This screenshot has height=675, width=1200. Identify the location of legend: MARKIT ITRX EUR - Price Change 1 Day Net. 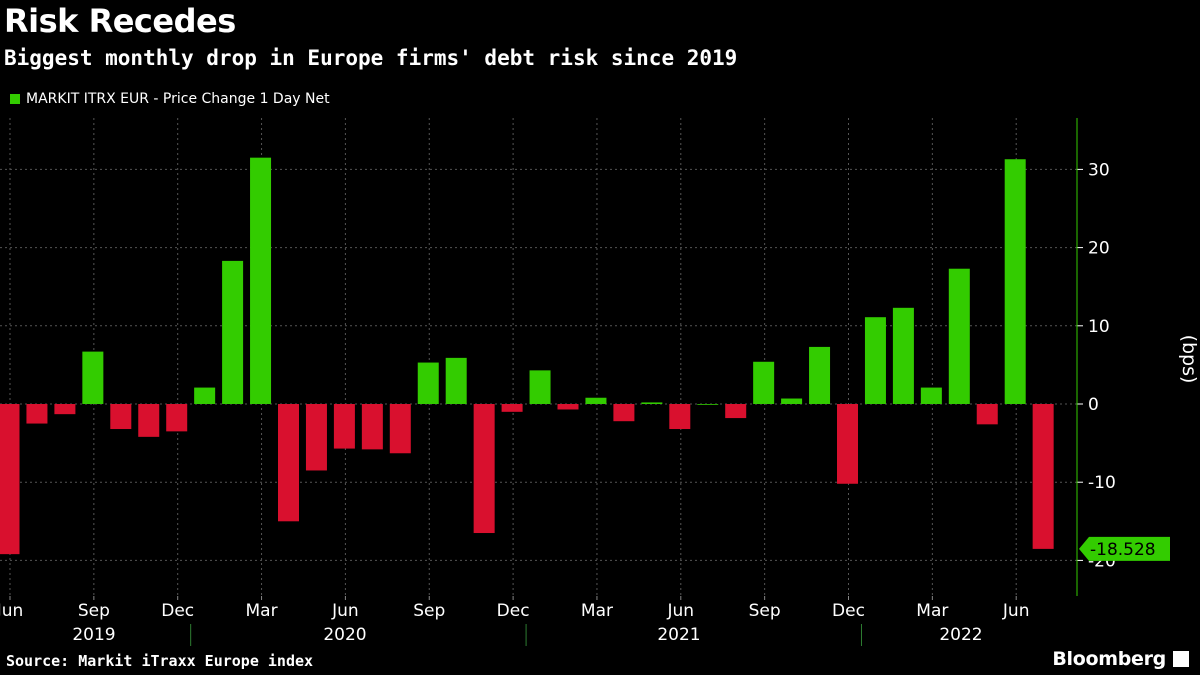
(170, 99).